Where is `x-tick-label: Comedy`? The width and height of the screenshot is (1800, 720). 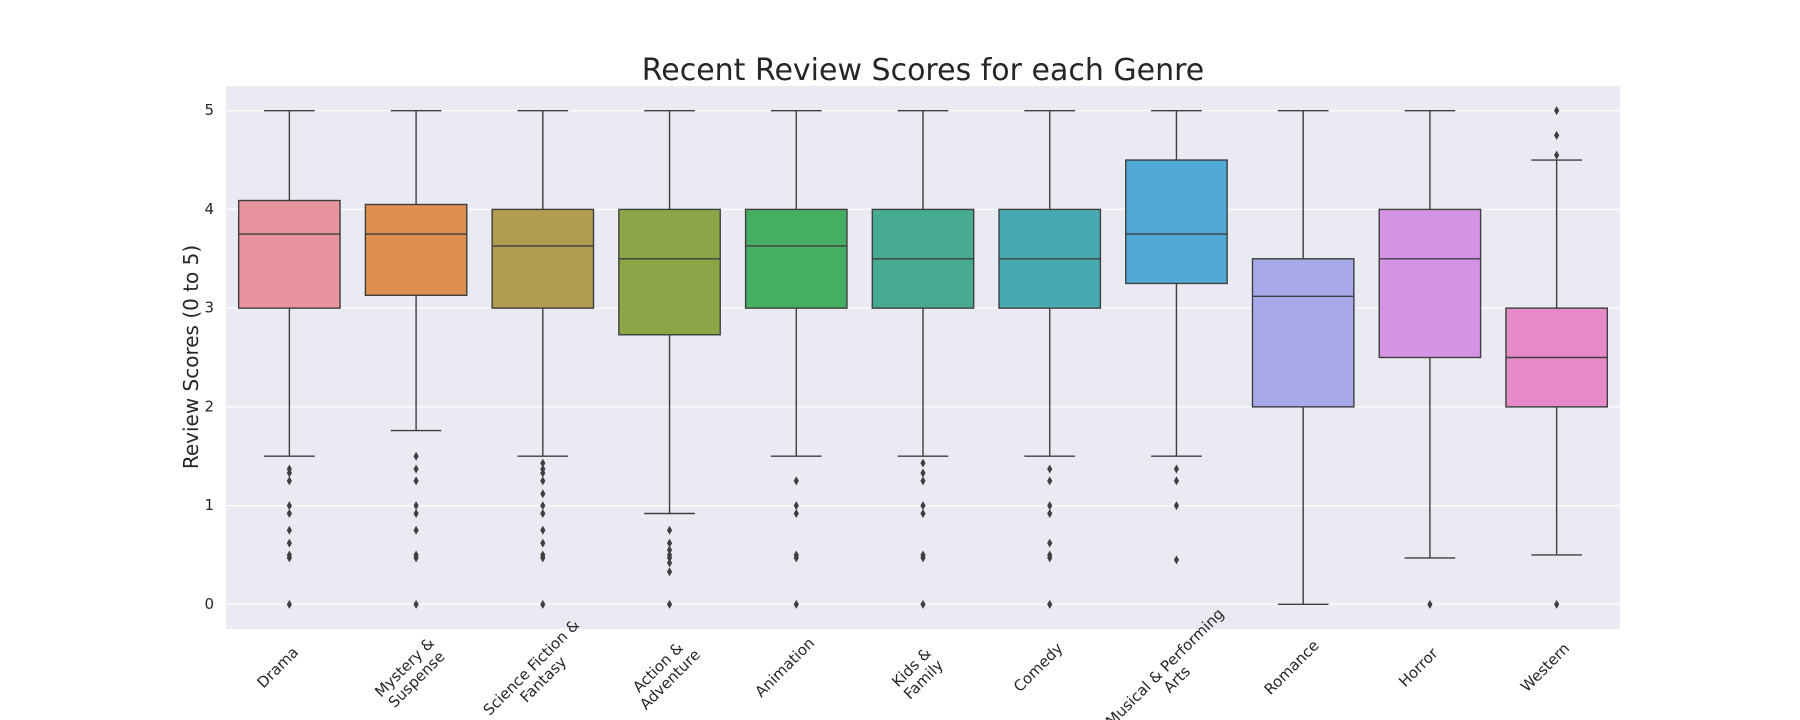 x-tick-label: Comedy is located at coordinates (1038, 667).